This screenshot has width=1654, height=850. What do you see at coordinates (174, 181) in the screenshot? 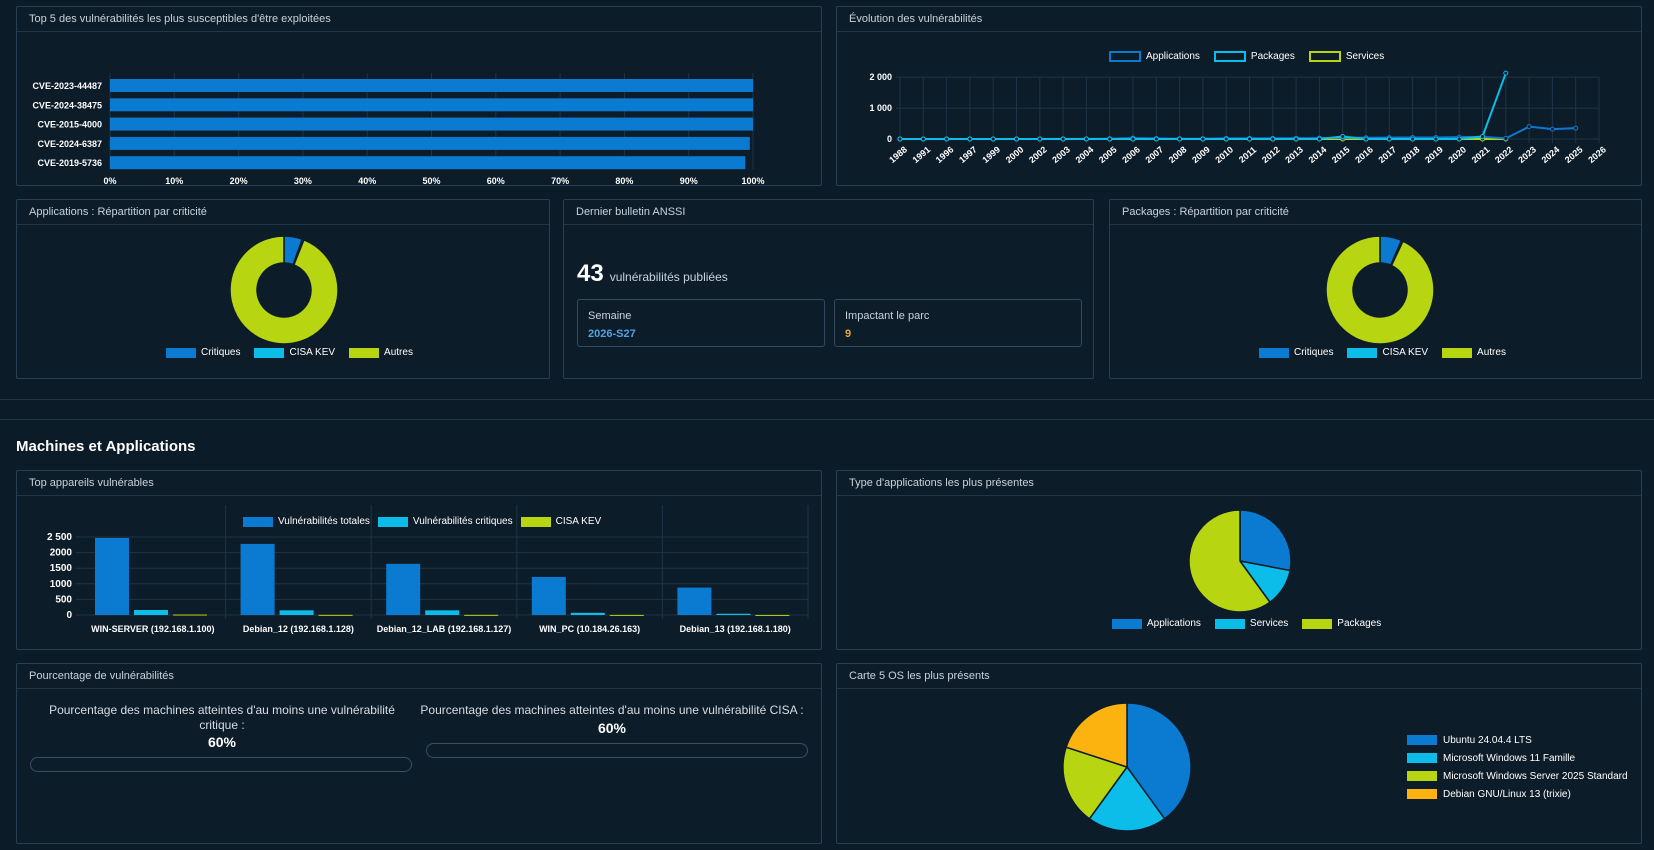
I see `x-tick-label: 10%` at bounding box center [174, 181].